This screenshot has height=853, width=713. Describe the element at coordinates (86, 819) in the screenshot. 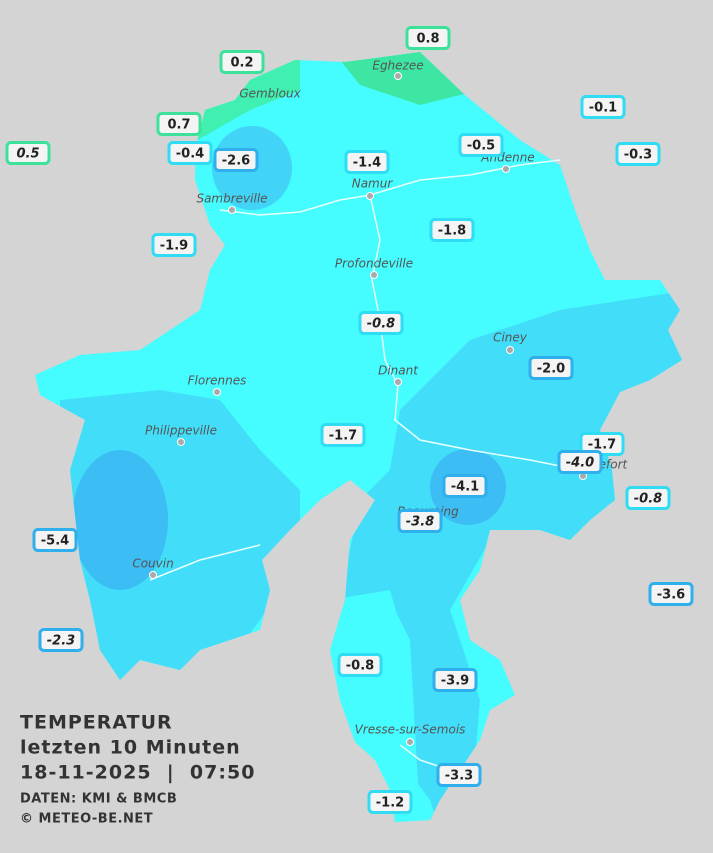

I see `copyright: © METEO-BE.NET` at that location.